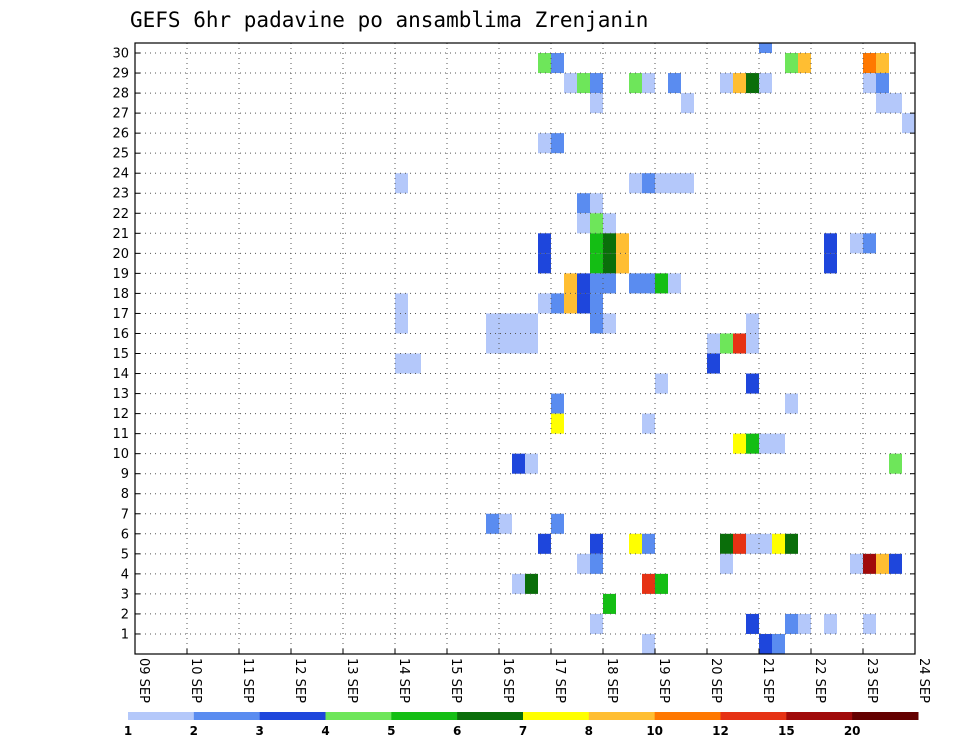  I want to click on x-tick-label: 13 SEP, so click(351, 680).